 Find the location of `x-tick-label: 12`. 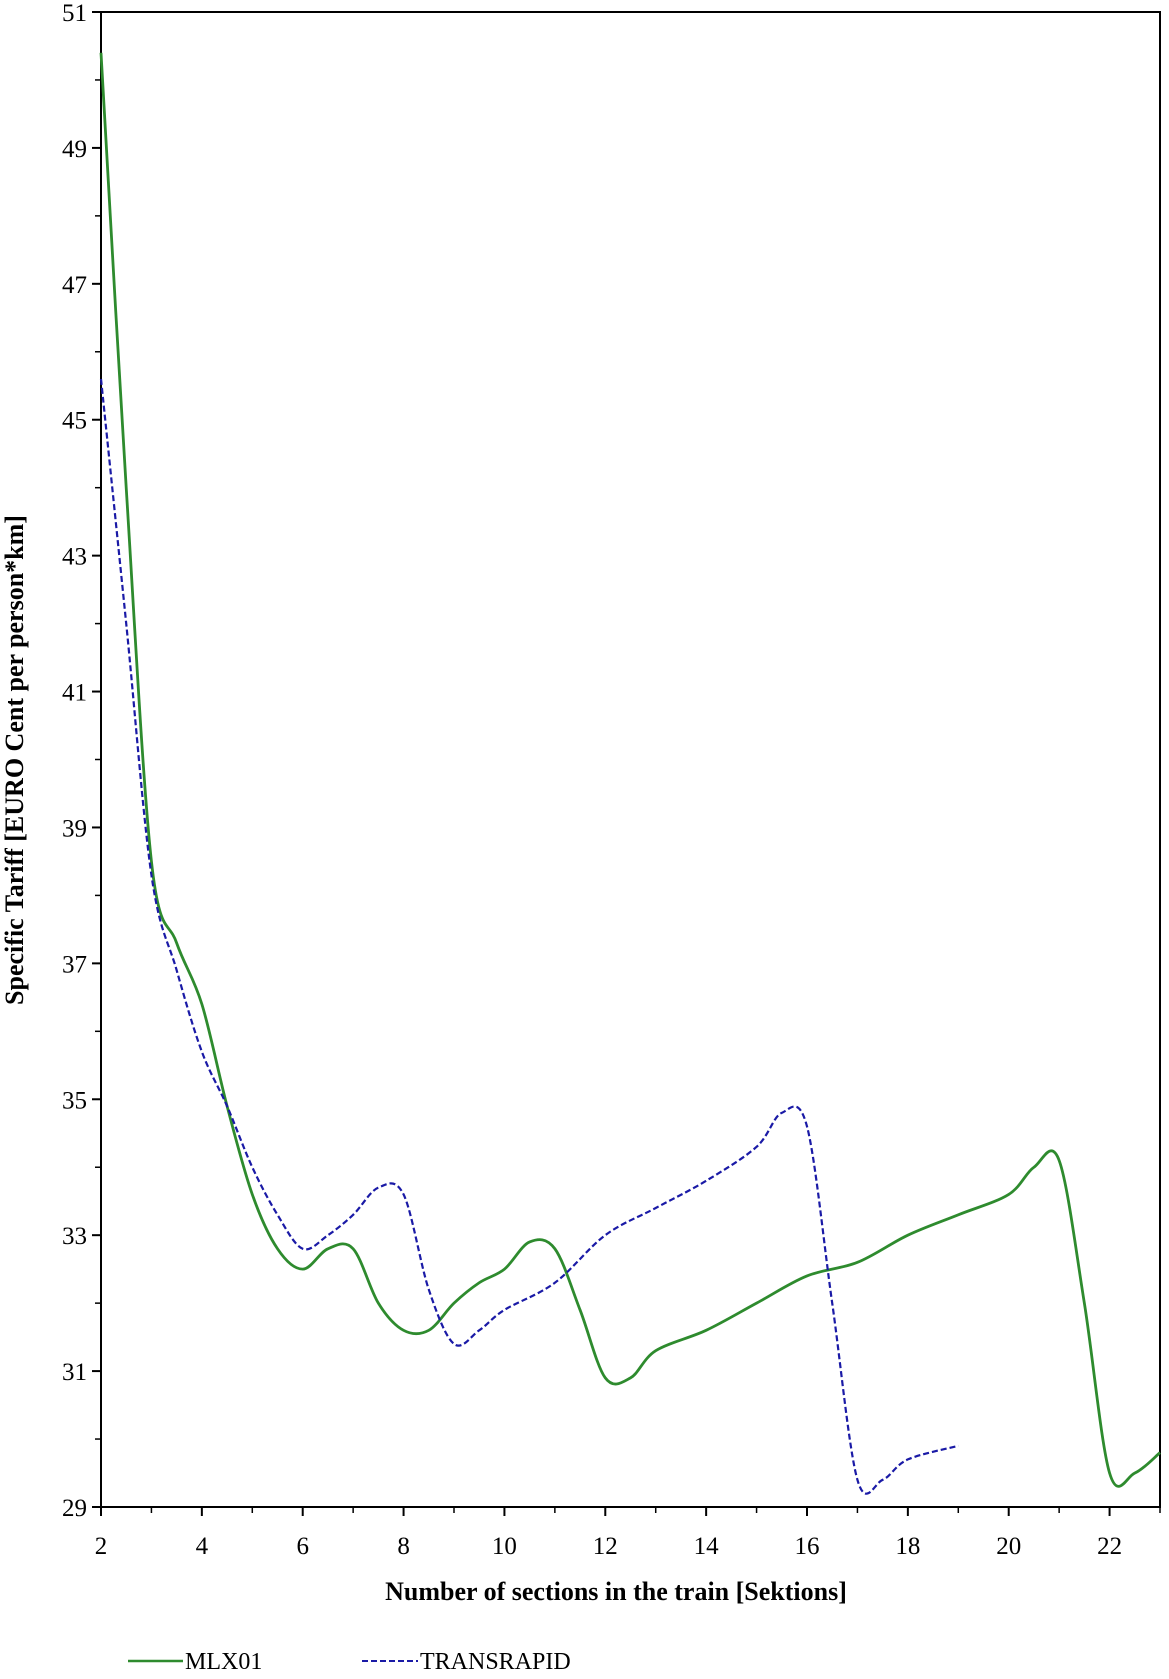

x-tick-label: 12 is located at coordinates (605, 1546).